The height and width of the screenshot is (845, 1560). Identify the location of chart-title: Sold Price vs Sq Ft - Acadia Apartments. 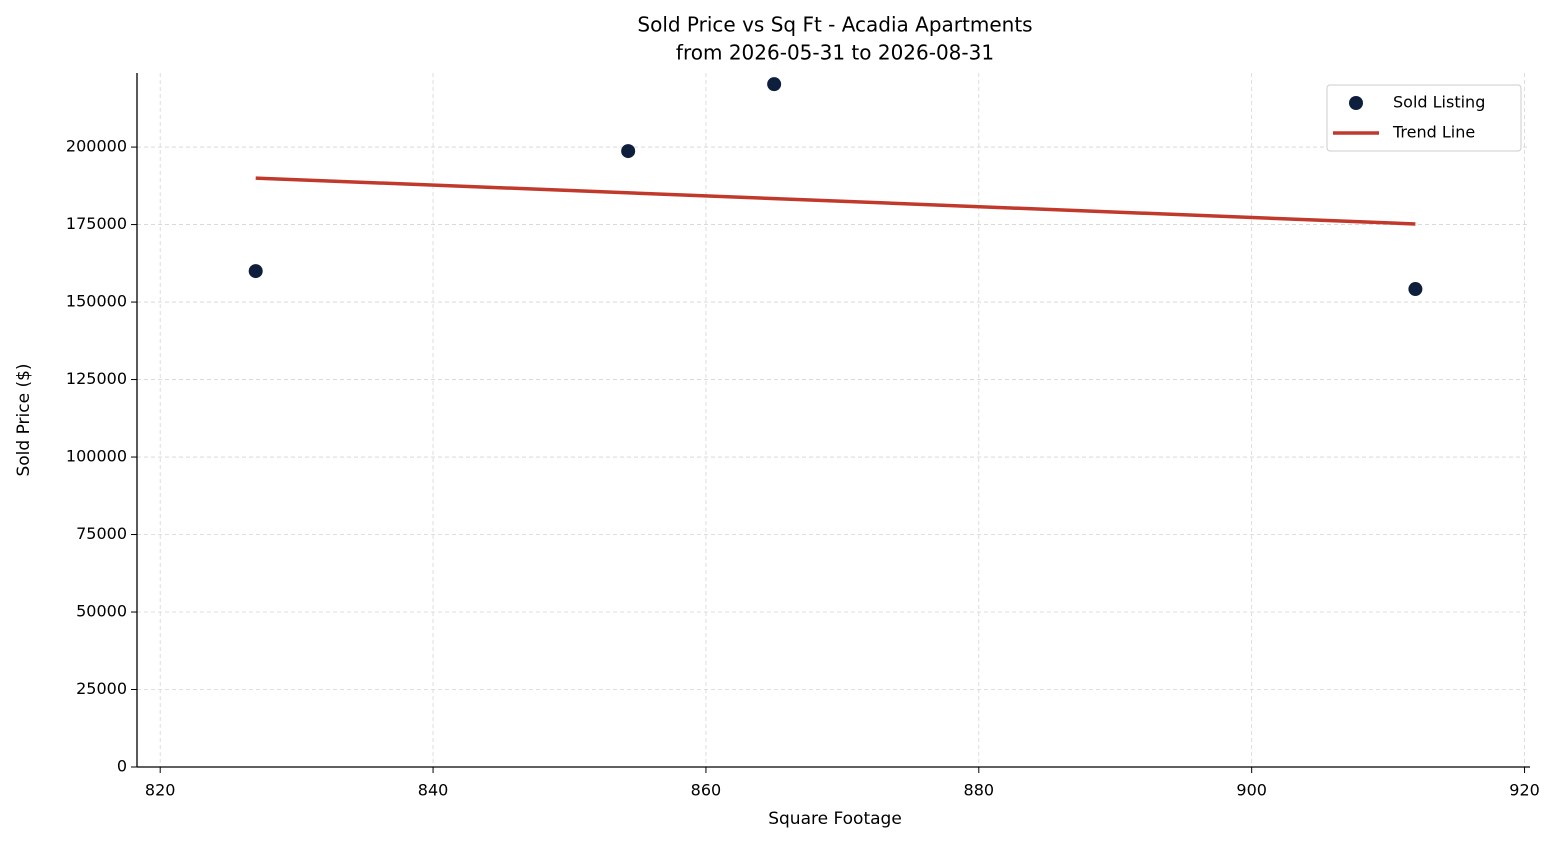
(834, 25).